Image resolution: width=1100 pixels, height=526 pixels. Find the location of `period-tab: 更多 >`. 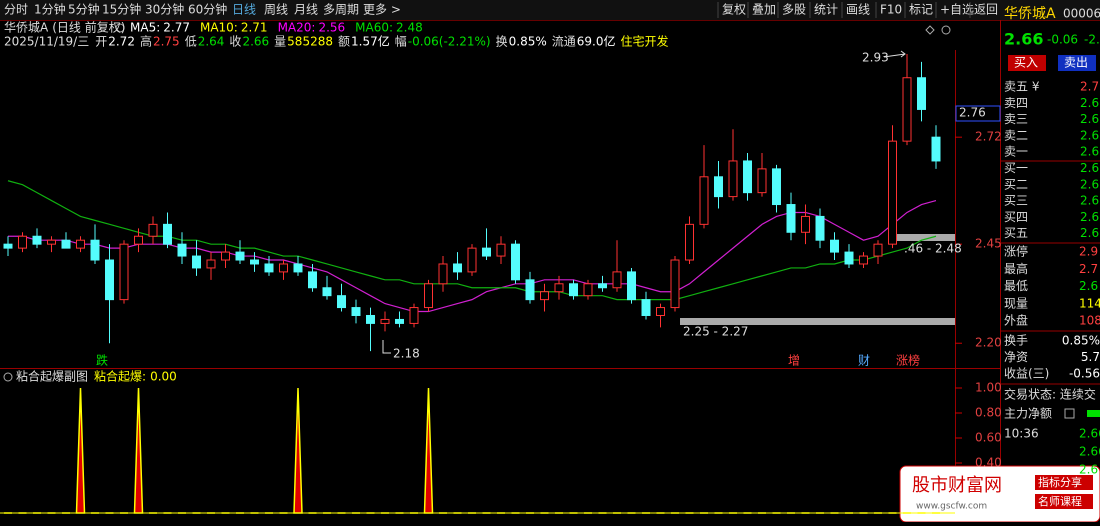

period-tab: 更多 > is located at coordinates (382, 10).